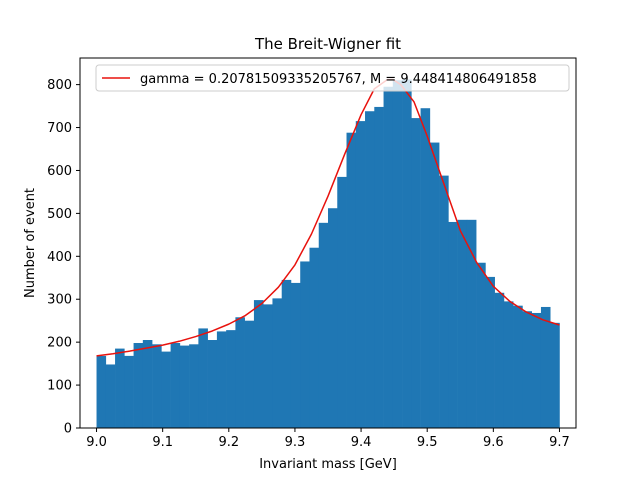 The image size is (640, 480). Describe the element at coordinates (96, 442) in the screenshot. I see `x-tick-label: 9.0` at that location.